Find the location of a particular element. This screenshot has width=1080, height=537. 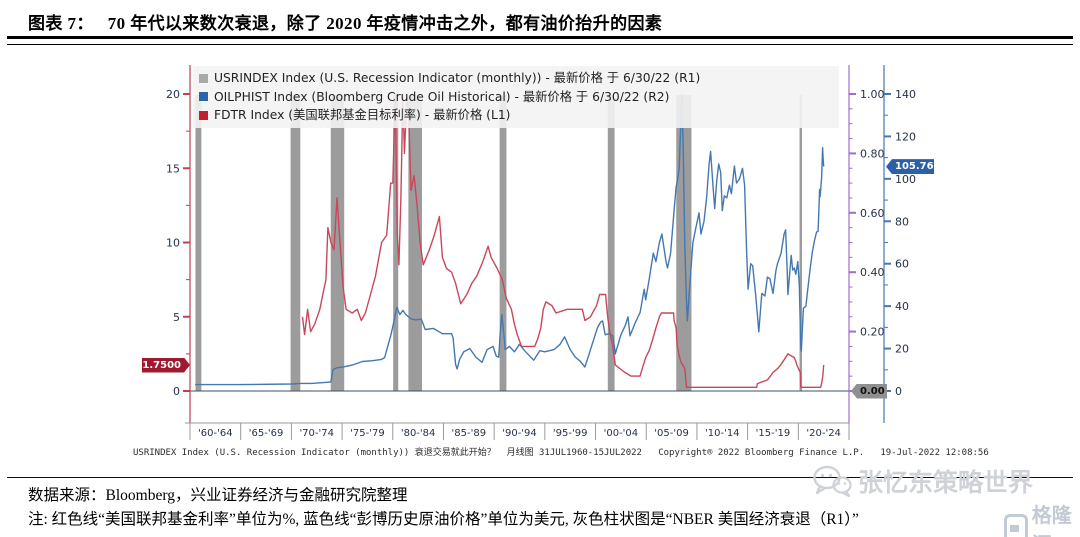

oilphist-last-price-badge: 105.76 is located at coordinates (910, 167).